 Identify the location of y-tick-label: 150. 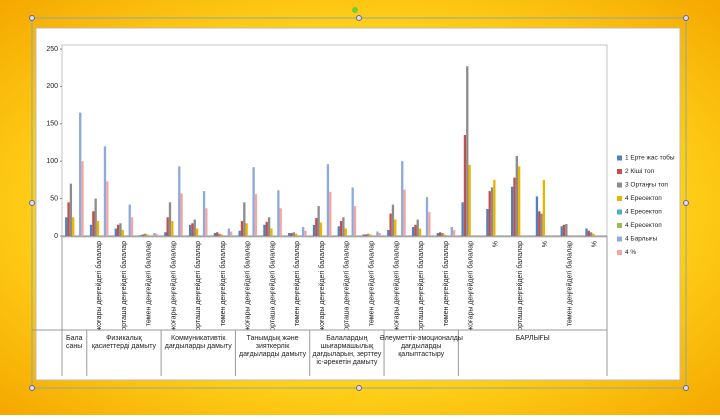
(52, 124).